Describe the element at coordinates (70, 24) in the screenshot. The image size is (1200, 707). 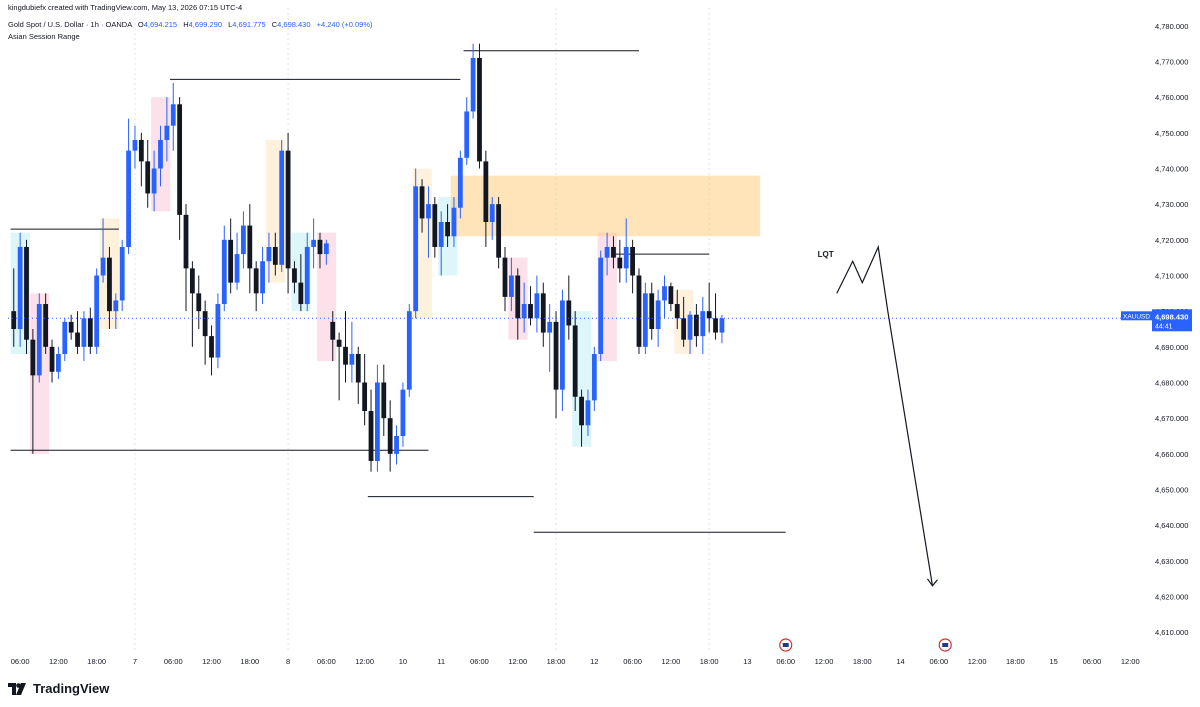
I see `symbol-title: Gold Spot / U.S. Dollar · 1h · OANDA` at that location.